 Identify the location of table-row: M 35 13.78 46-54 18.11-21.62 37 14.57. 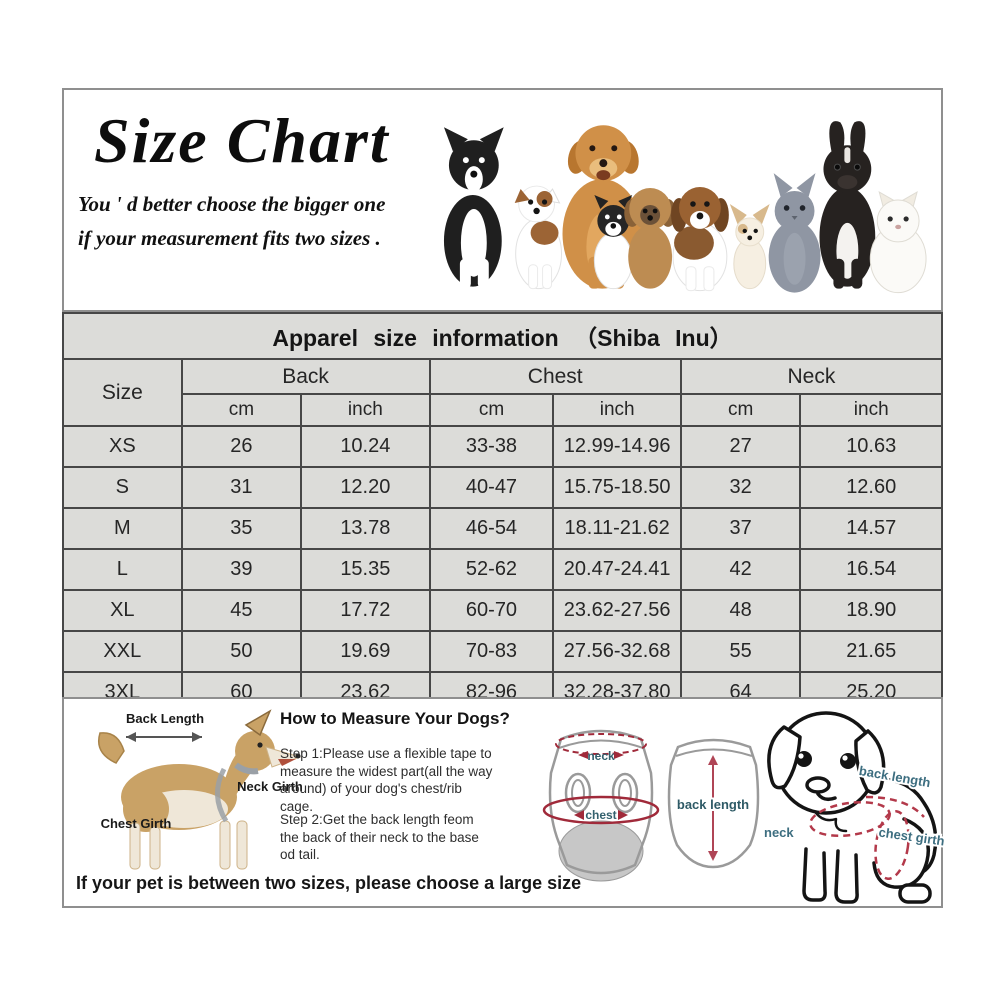
(502, 528).